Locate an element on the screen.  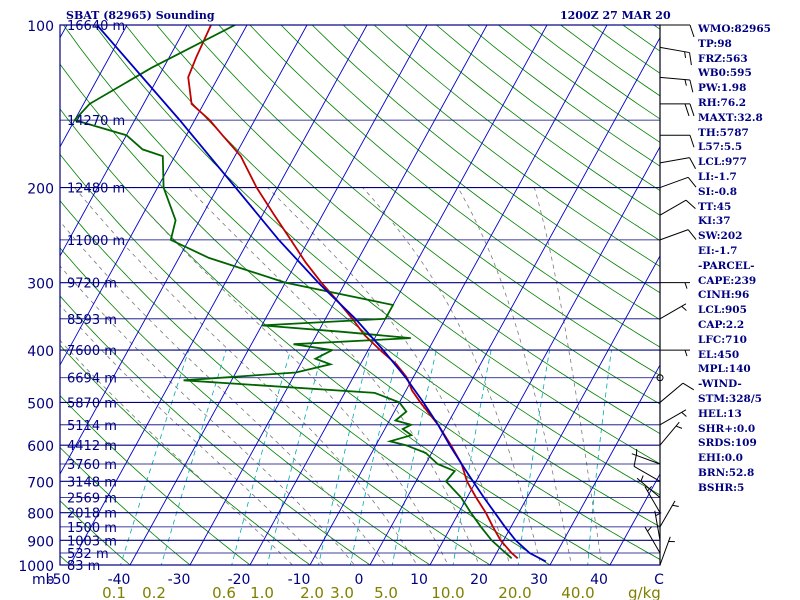
index-item: SI:-0.8 is located at coordinates (717, 191).